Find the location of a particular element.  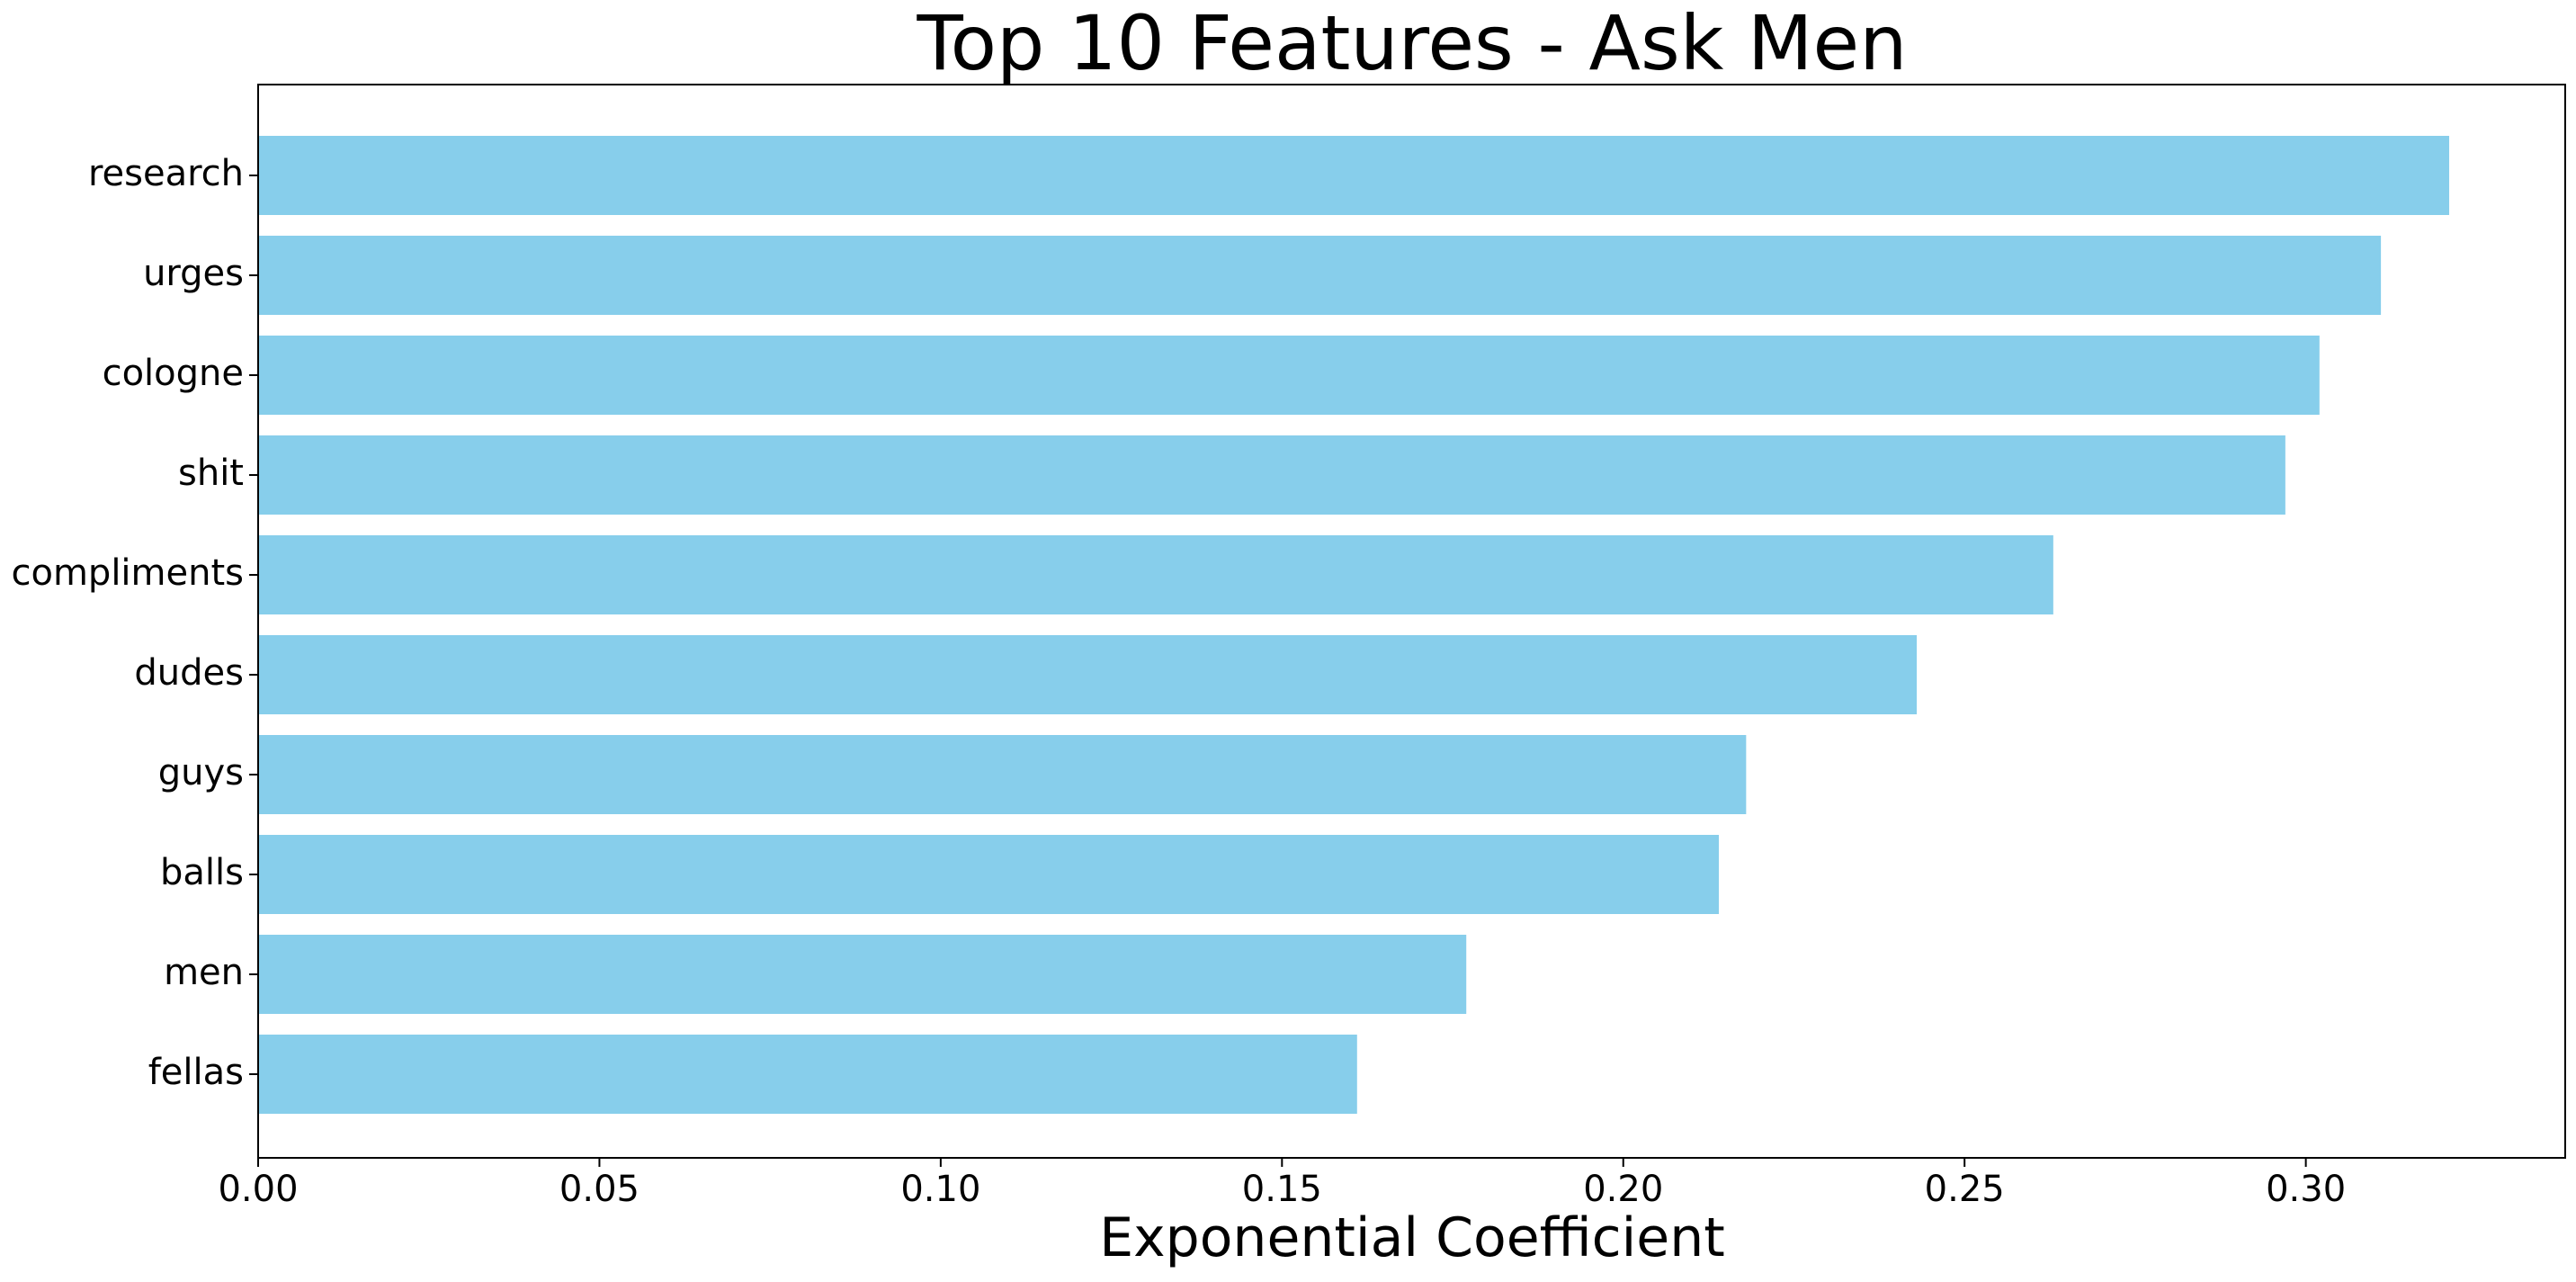

y-tick-label: urges is located at coordinates (193, 273).